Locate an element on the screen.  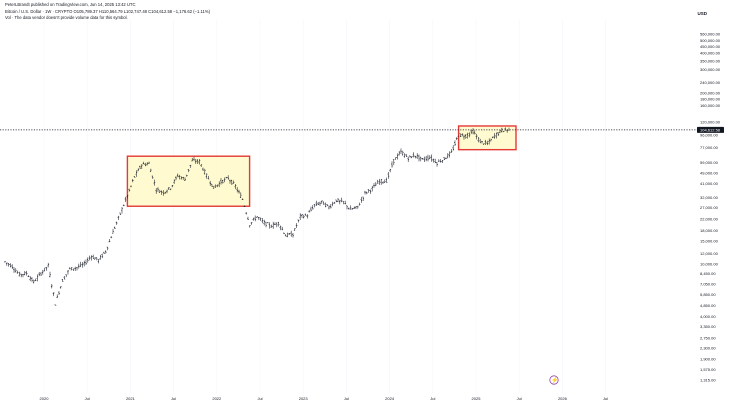
y-tick-label: 200,000.00 is located at coordinates (710, 92).